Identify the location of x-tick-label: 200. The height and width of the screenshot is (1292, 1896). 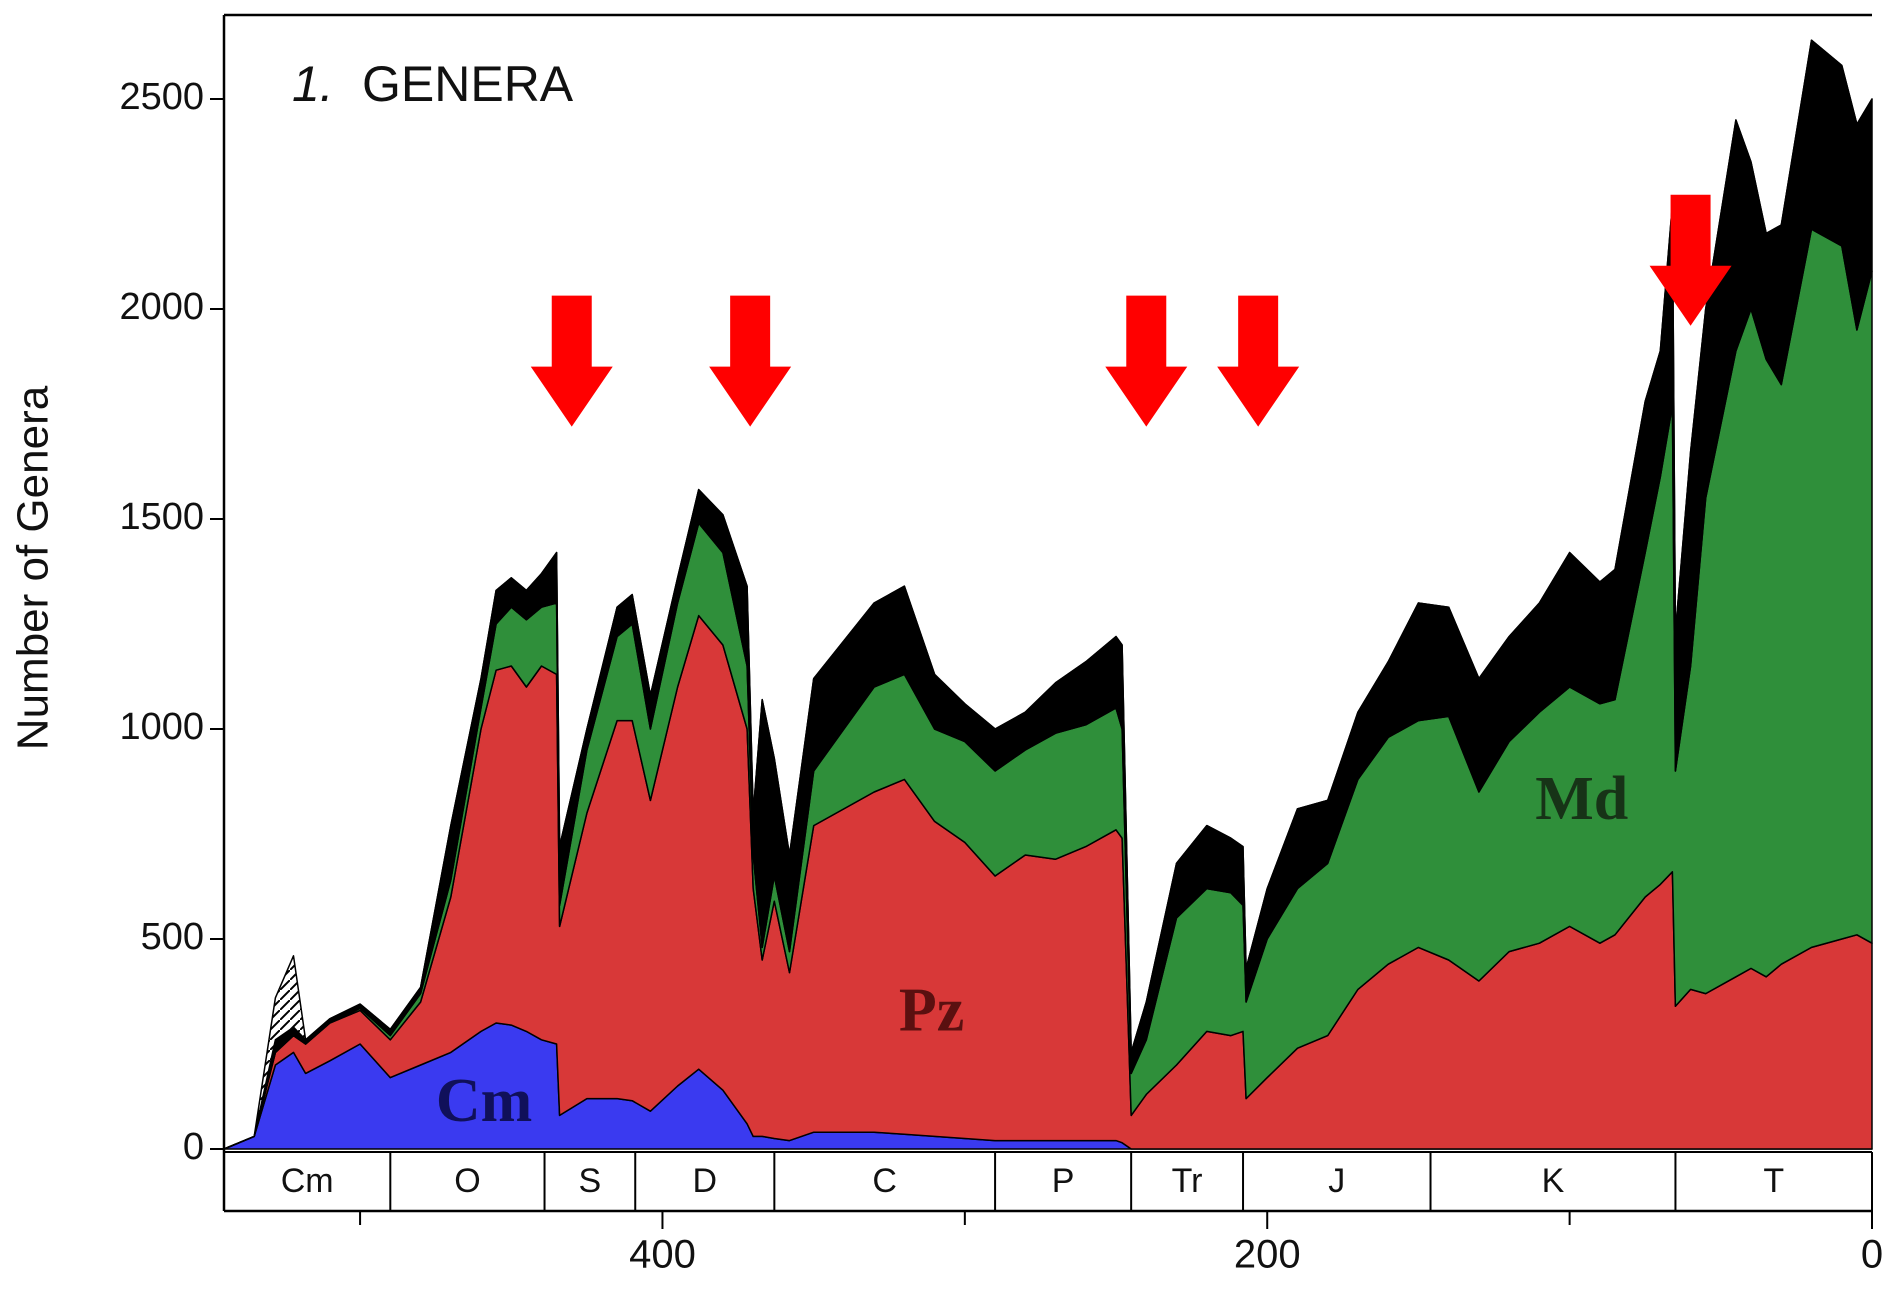
(1267, 1255).